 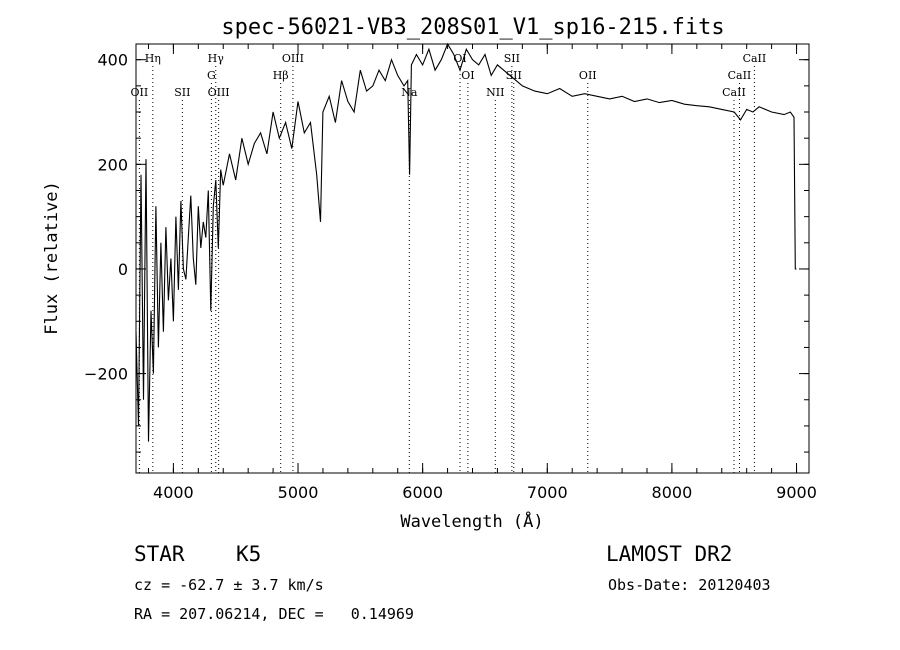 I want to click on y-tick-label: −200, so click(x=106, y=374).